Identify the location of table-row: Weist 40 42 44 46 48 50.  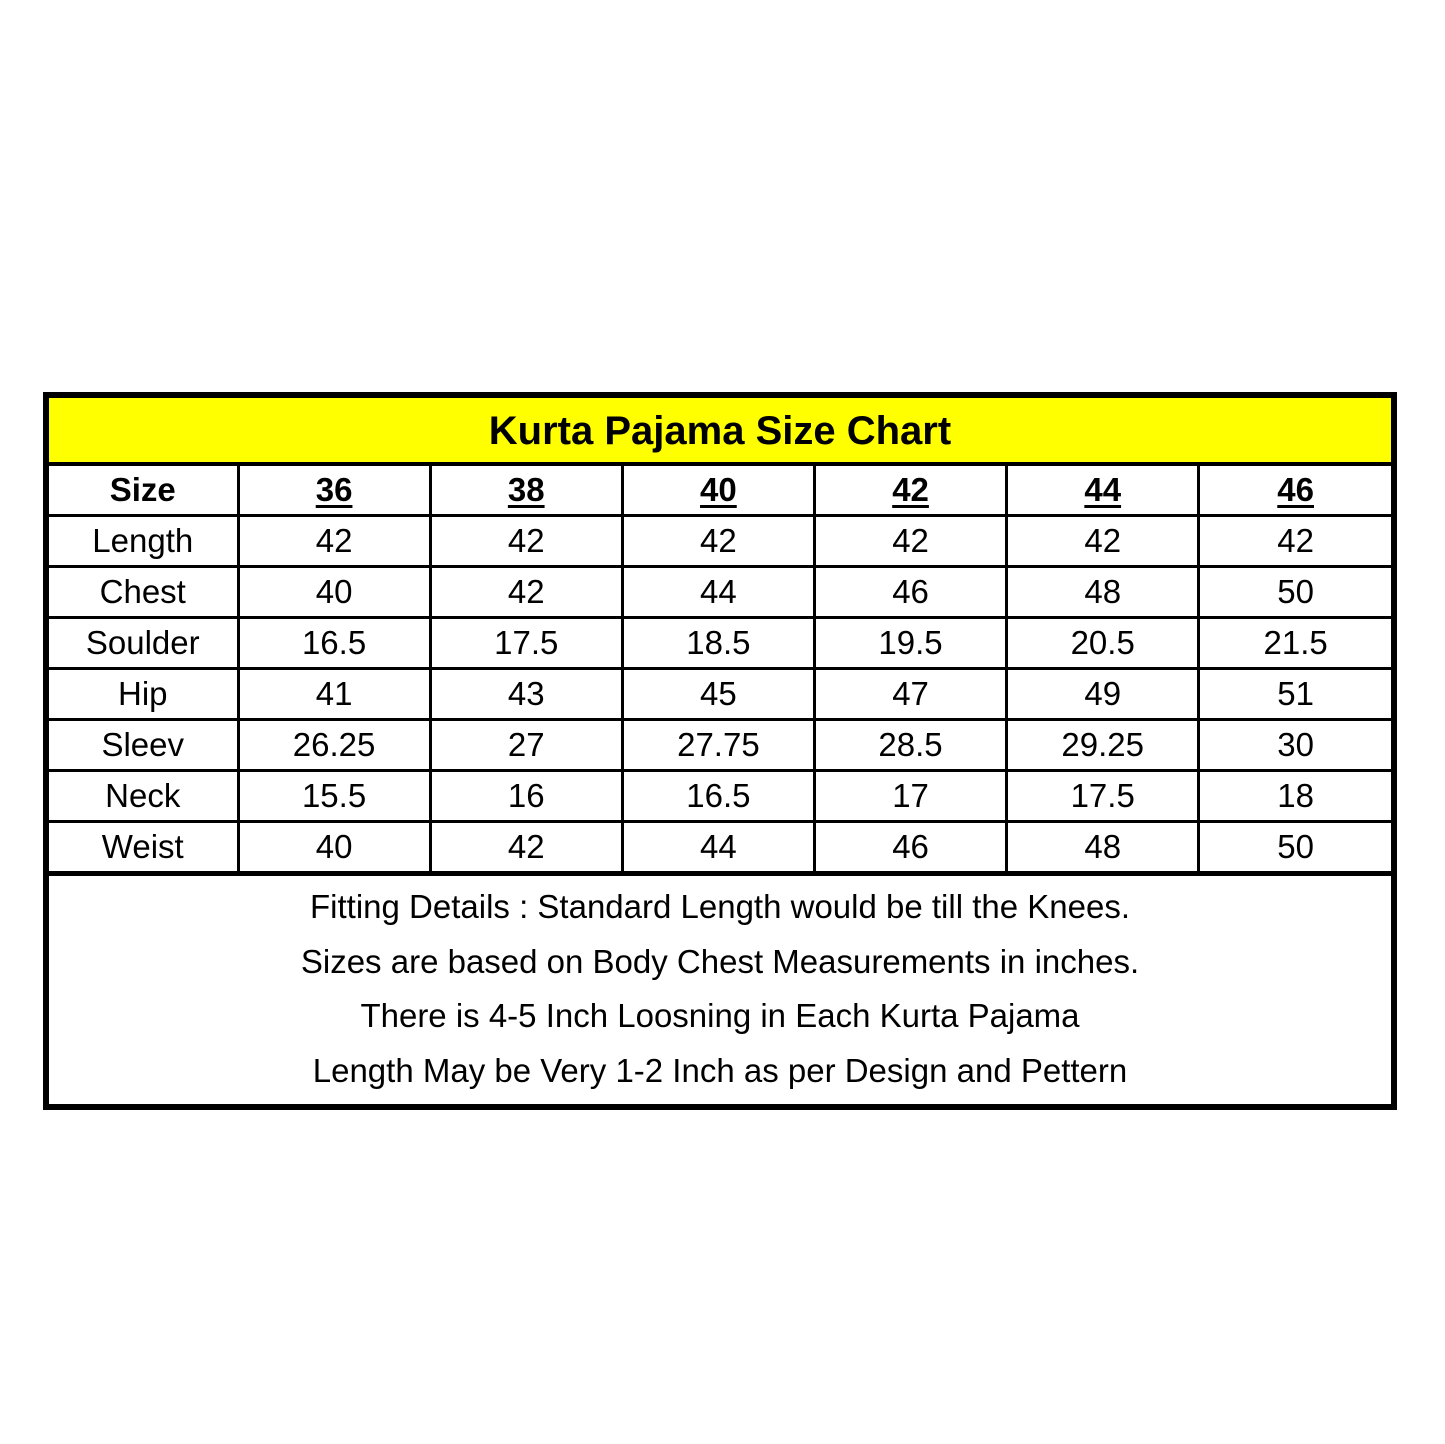
(720, 848).